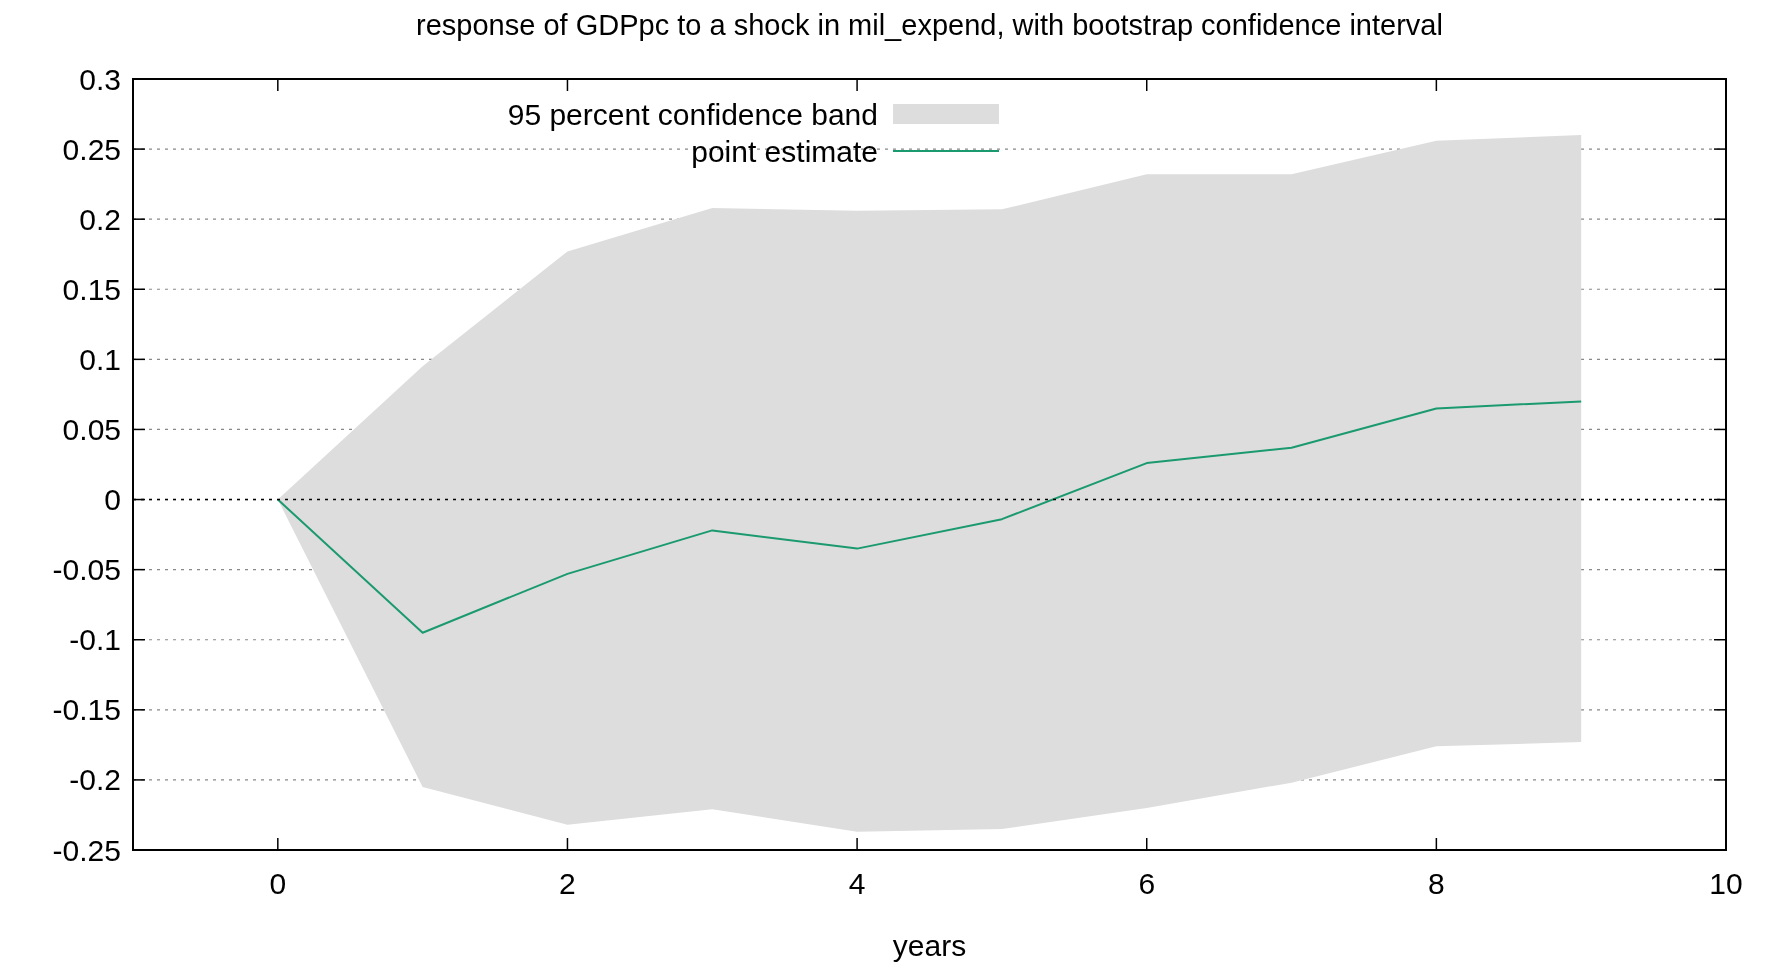 This screenshot has height=964, width=1766. I want to click on y-tick-label: 0.15, so click(91, 289).